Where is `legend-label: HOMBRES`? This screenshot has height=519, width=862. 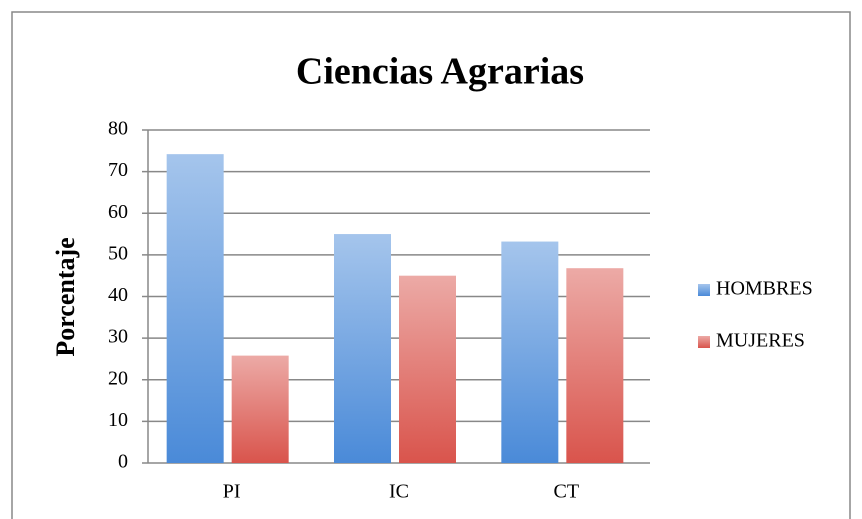 legend-label: HOMBRES is located at coordinates (764, 289).